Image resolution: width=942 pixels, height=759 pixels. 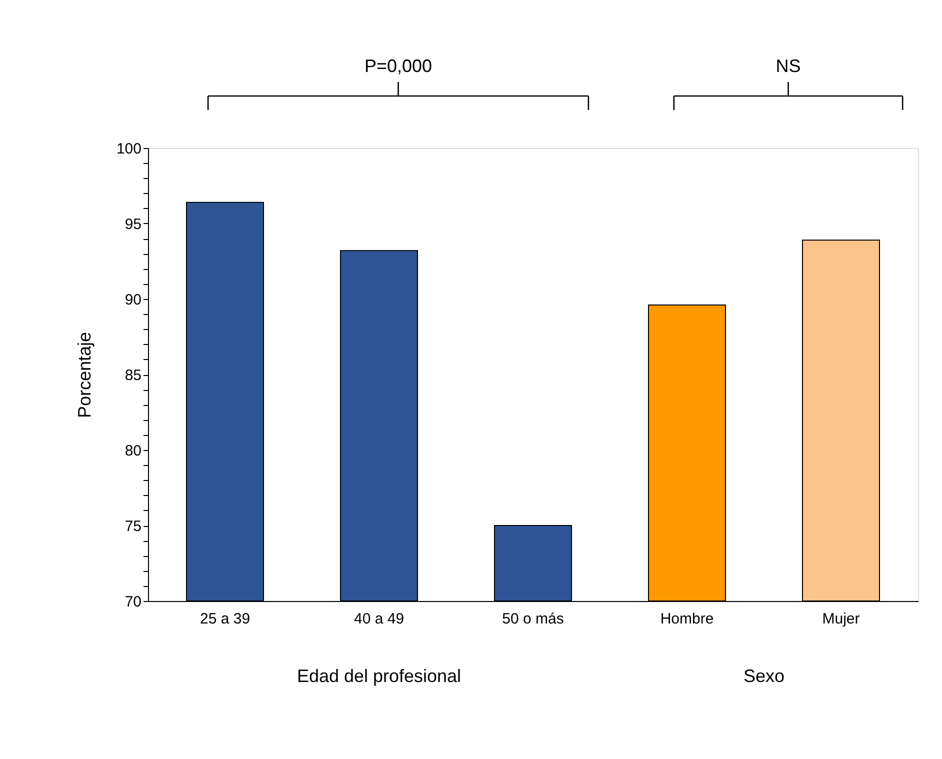 What do you see at coordinates (533, 619) in the screenshot?
I see `x-tick-label: 50 o más` at bounding box center [533, 619].